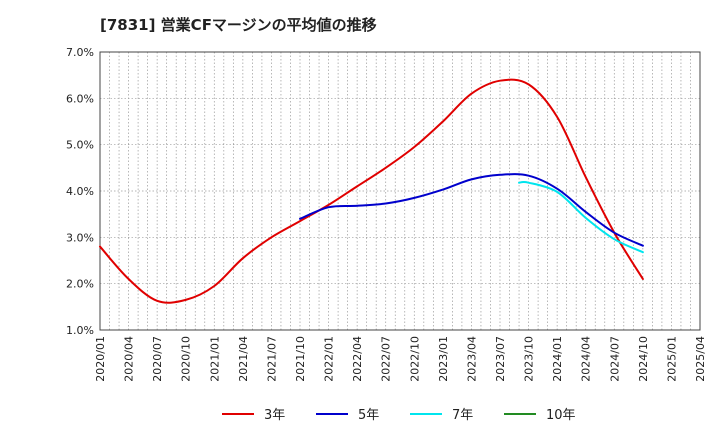  What do you see at coordinates (80, 237) in the screenshot?
I see `y-tick-label: 3.0%` at bounding box center [80, 237].